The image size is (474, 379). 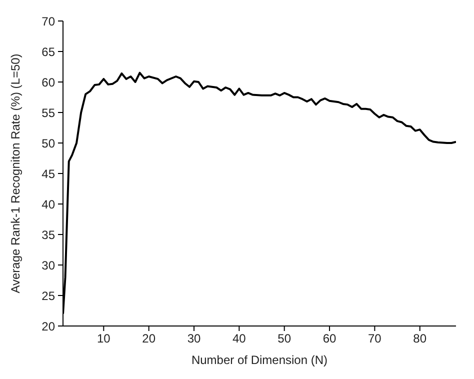 What do you see at coordinates (239, 339) in the screenshot?
I see `x-tick-label: 40` at bounding box center [239, 339].